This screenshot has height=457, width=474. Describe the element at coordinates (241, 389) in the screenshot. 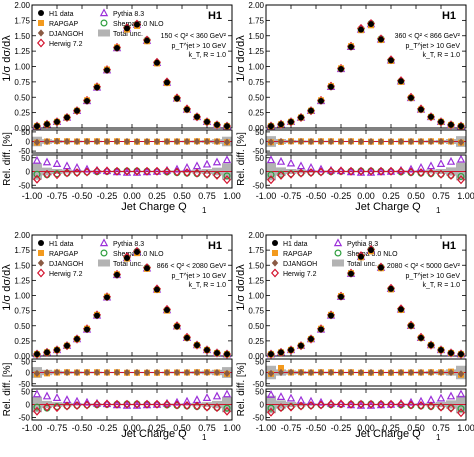

I see `ratio-y-axis-label: Rel. diff. [%]` at that location.